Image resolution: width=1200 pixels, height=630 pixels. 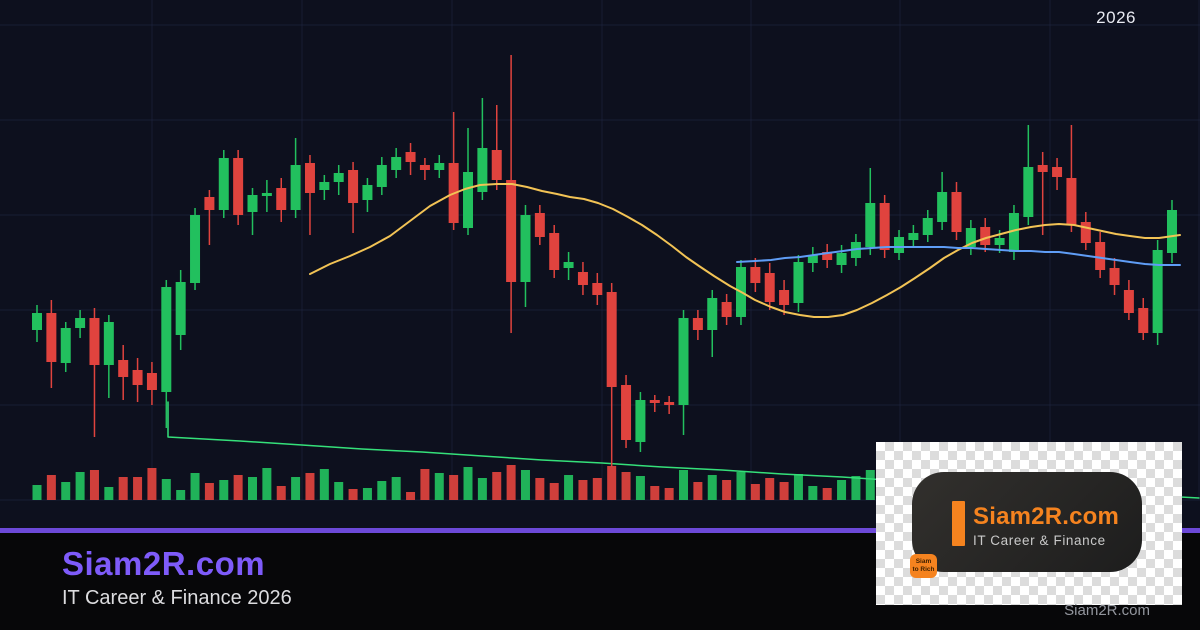 What do you see at coordinates (600, 530) in the screenshot?
I see `accent-divider` at bounding box center [600, 530].